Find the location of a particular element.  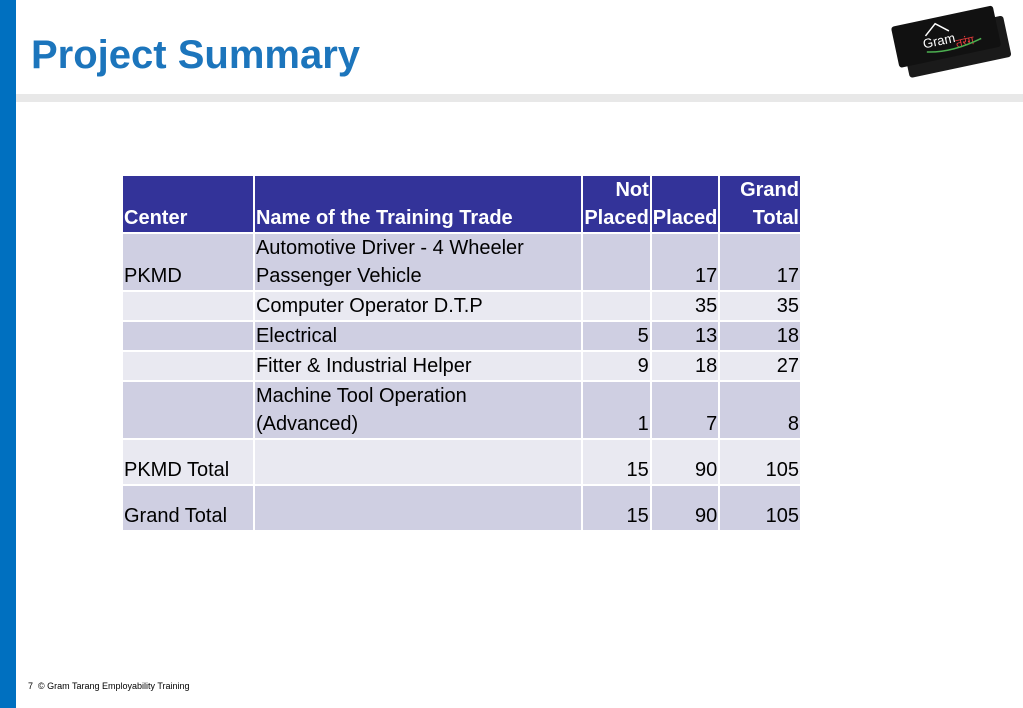

cell-trade: Machine Tool Operation (Advanced) is located at coordinates (418, 410).